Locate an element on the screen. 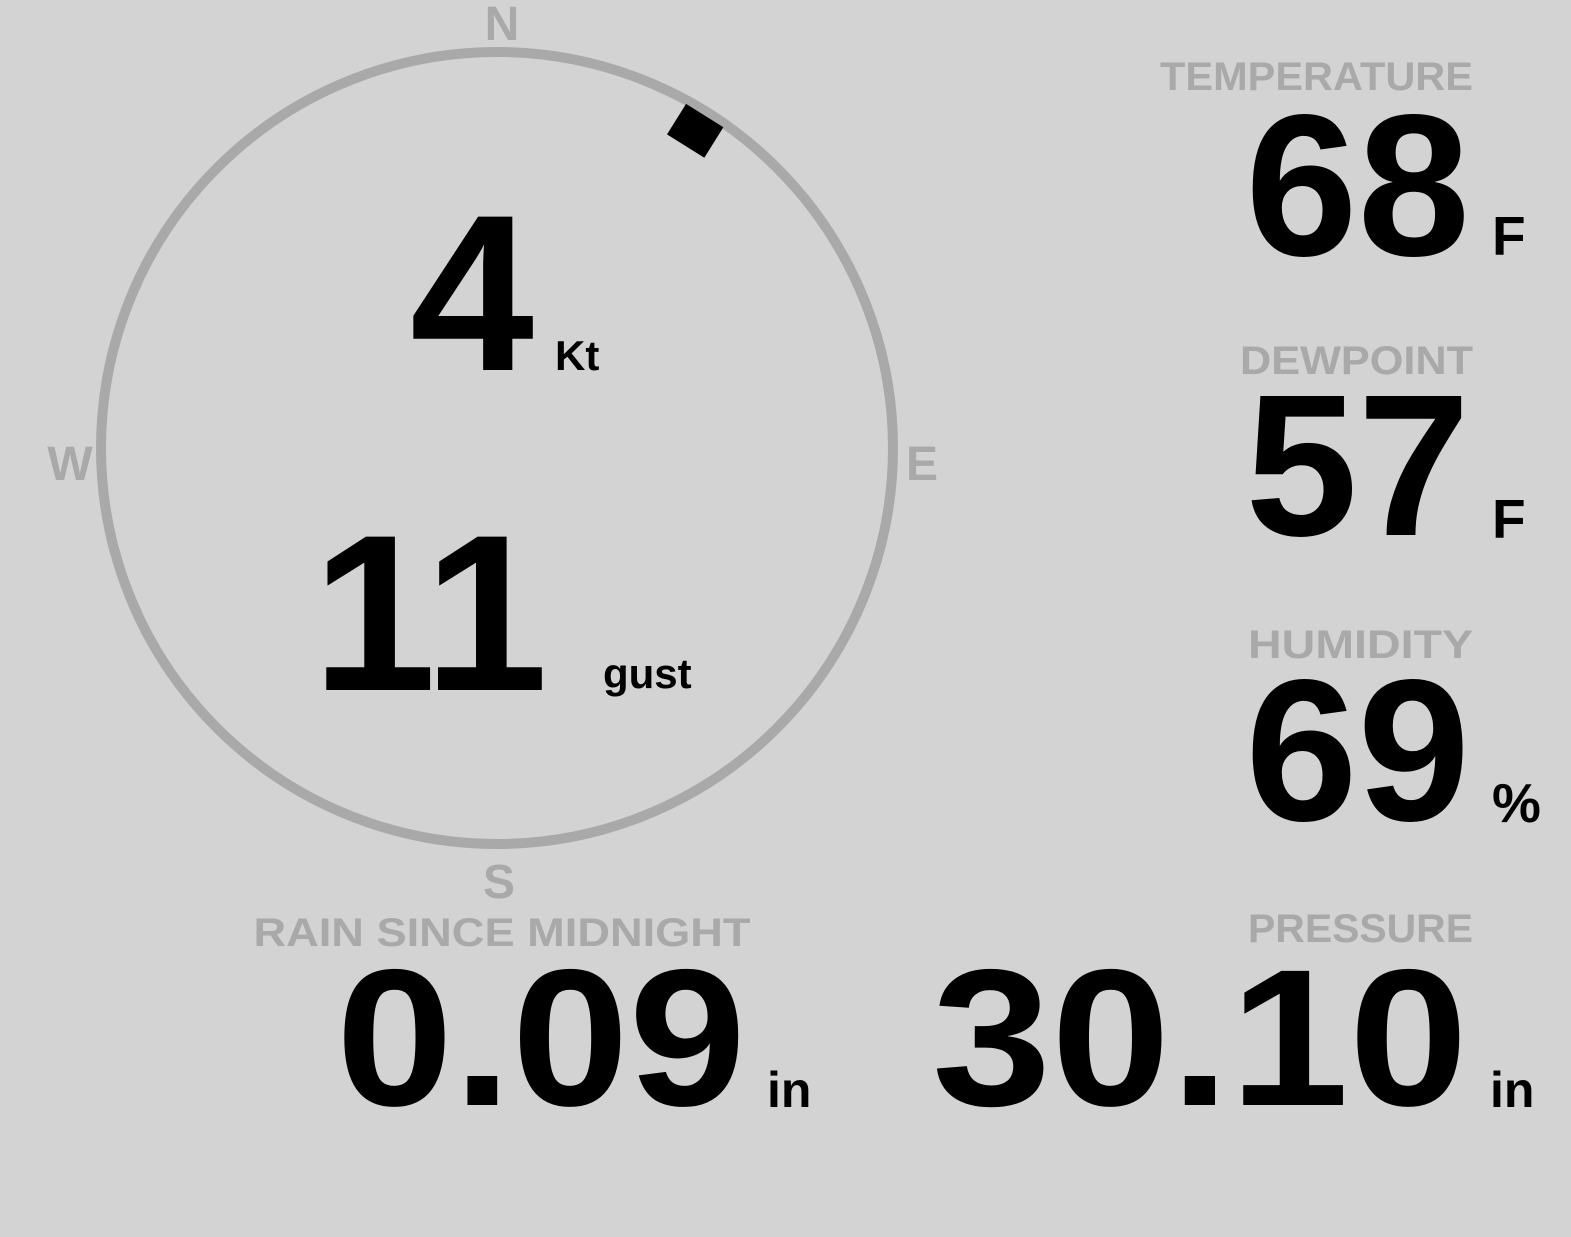  humidity-label: HUMIDITY is located at coordinates (1360, 645).